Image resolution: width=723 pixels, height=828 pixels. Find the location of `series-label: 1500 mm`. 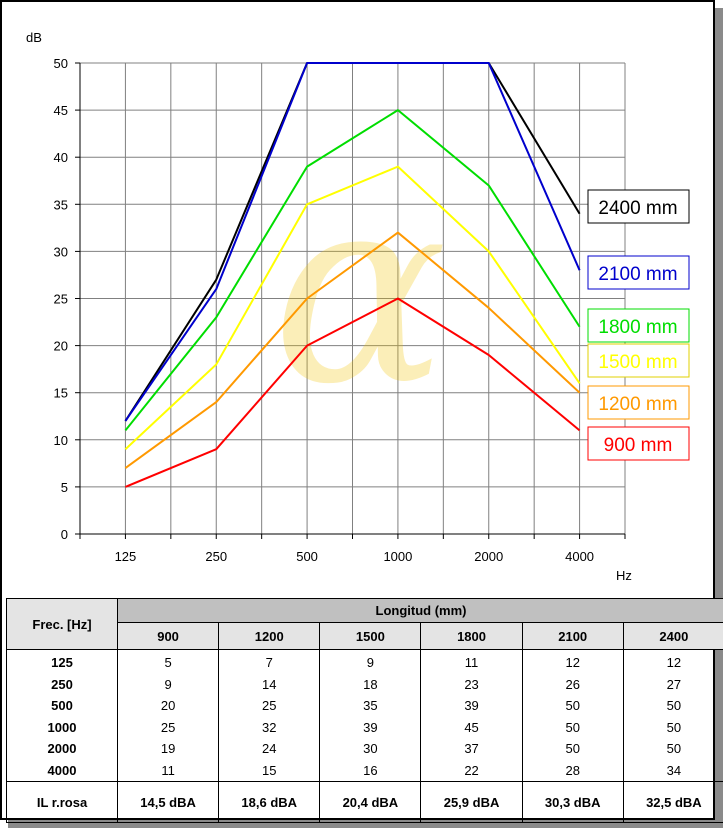

series-label: 1500 mm is located at coordinates (638, 360).